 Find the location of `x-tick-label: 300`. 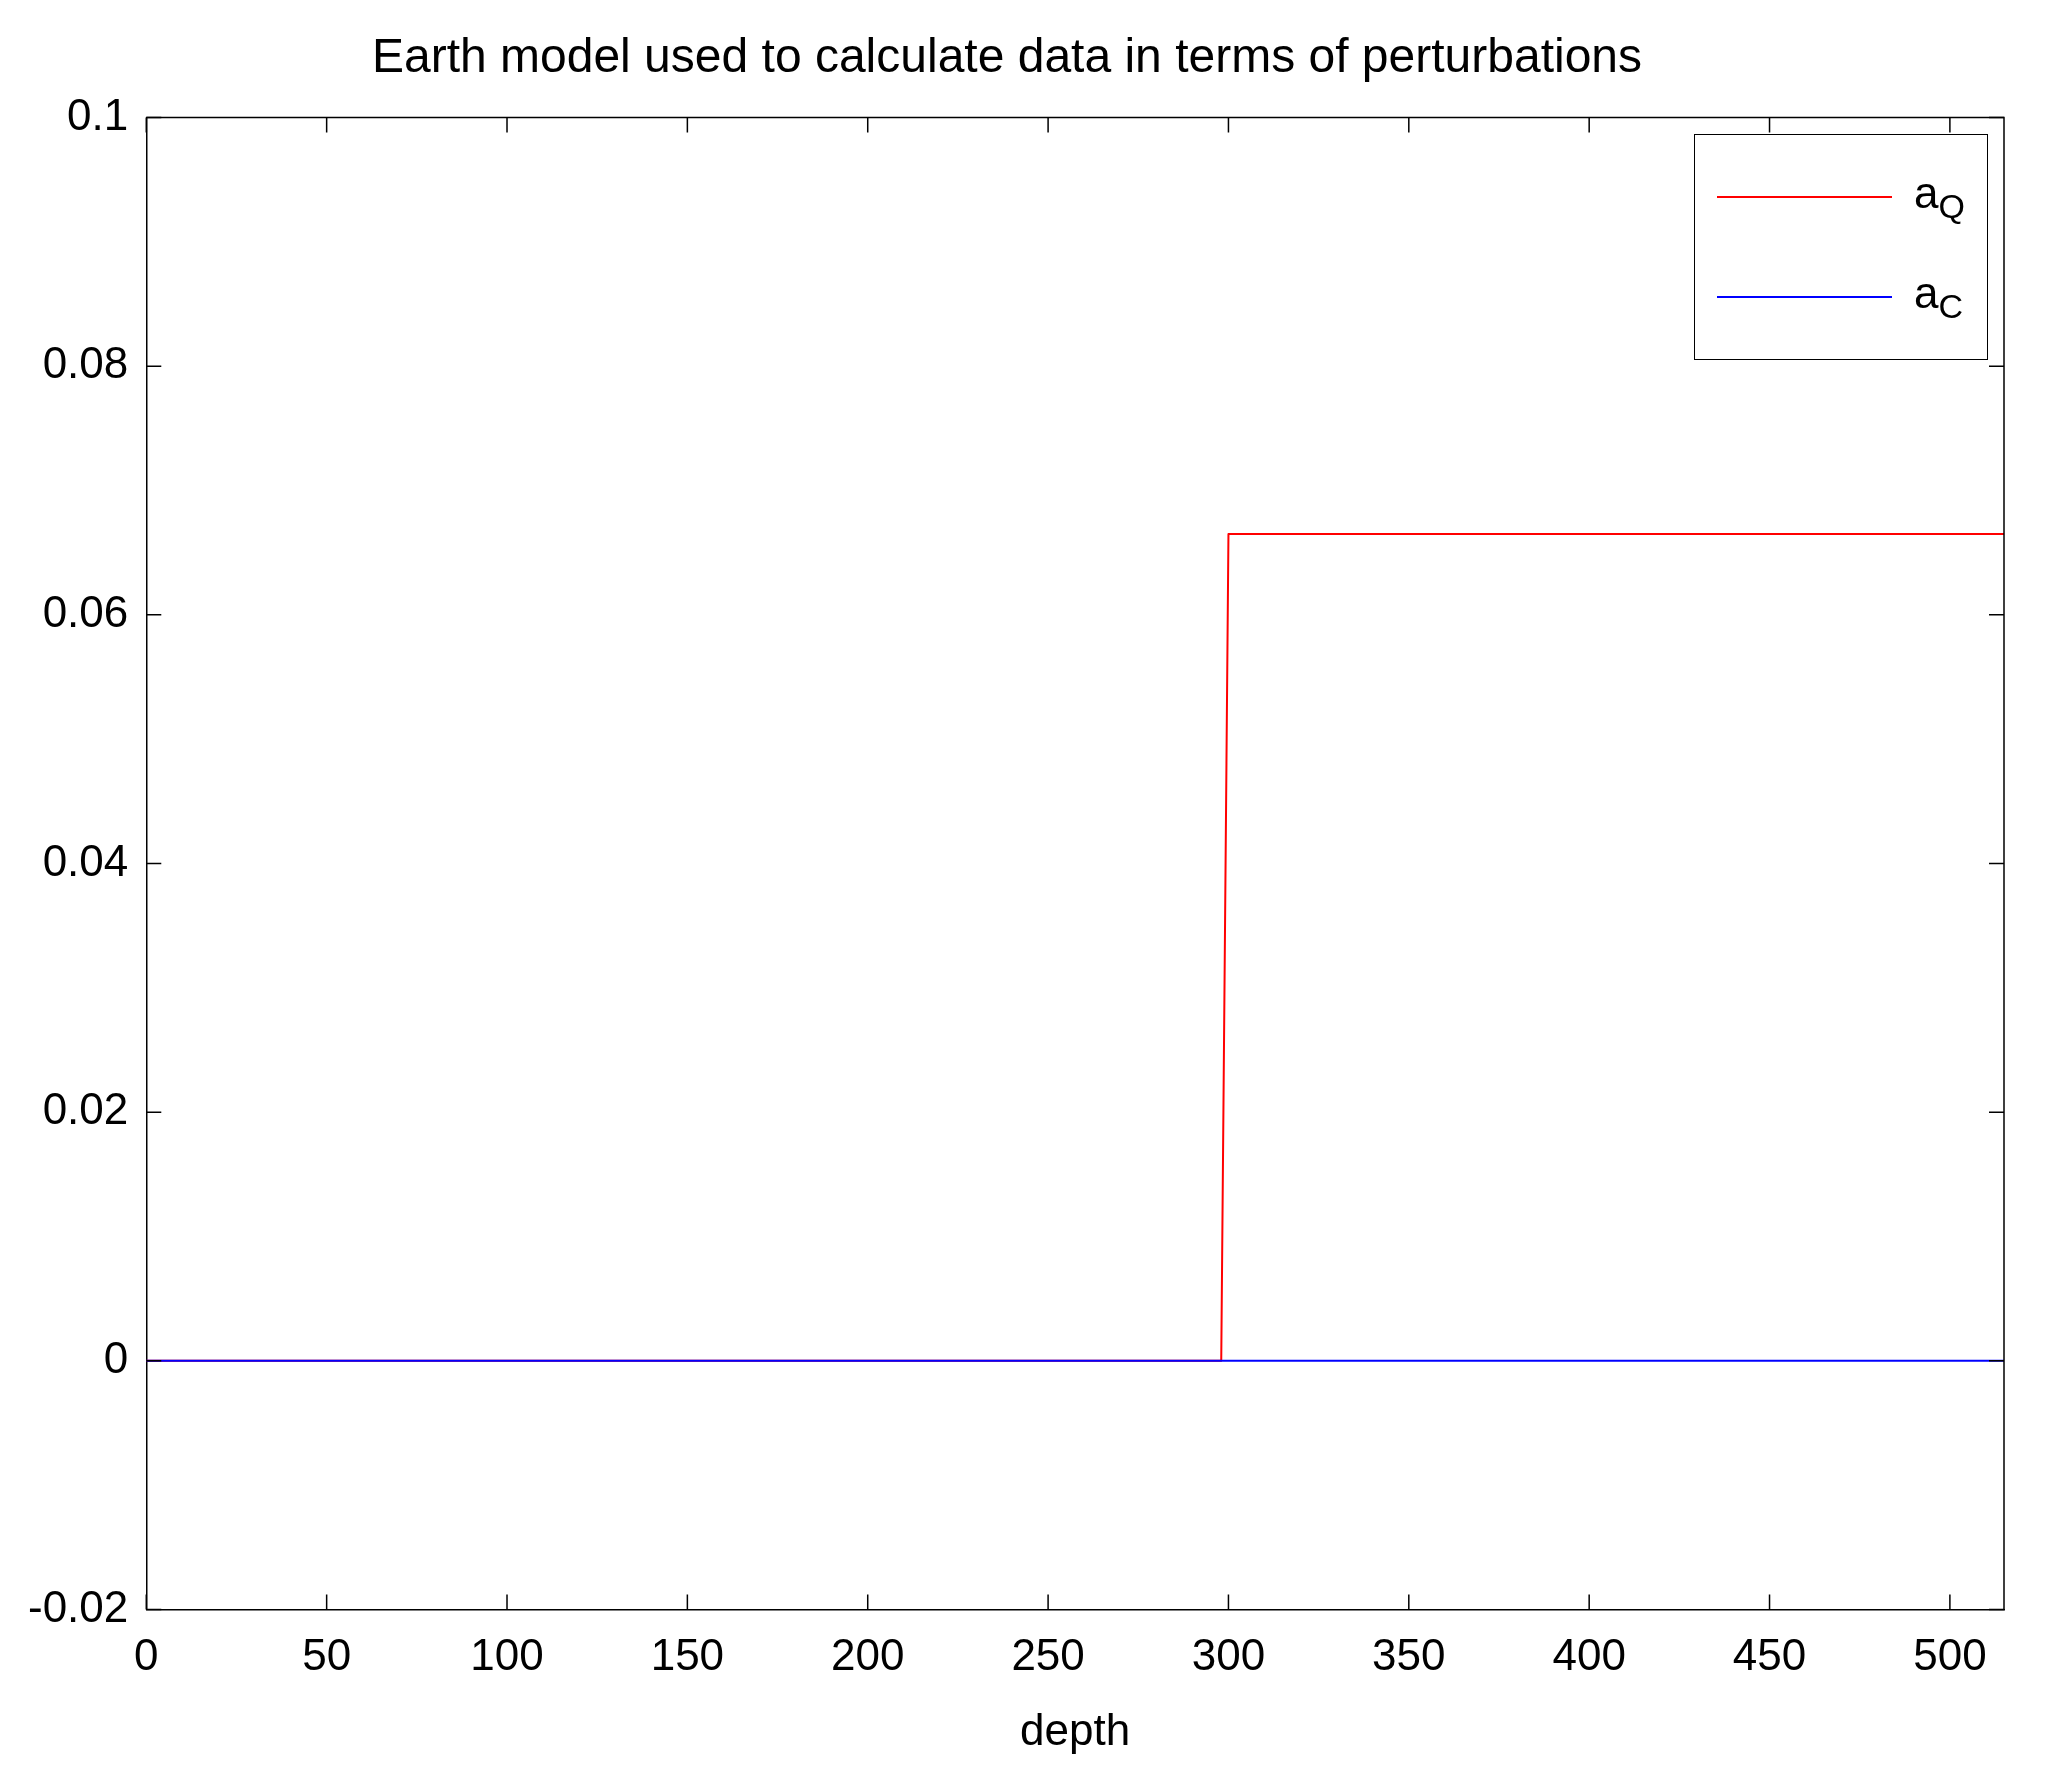

x-tick-label: 300 is located at coordinates (1228, 1654).